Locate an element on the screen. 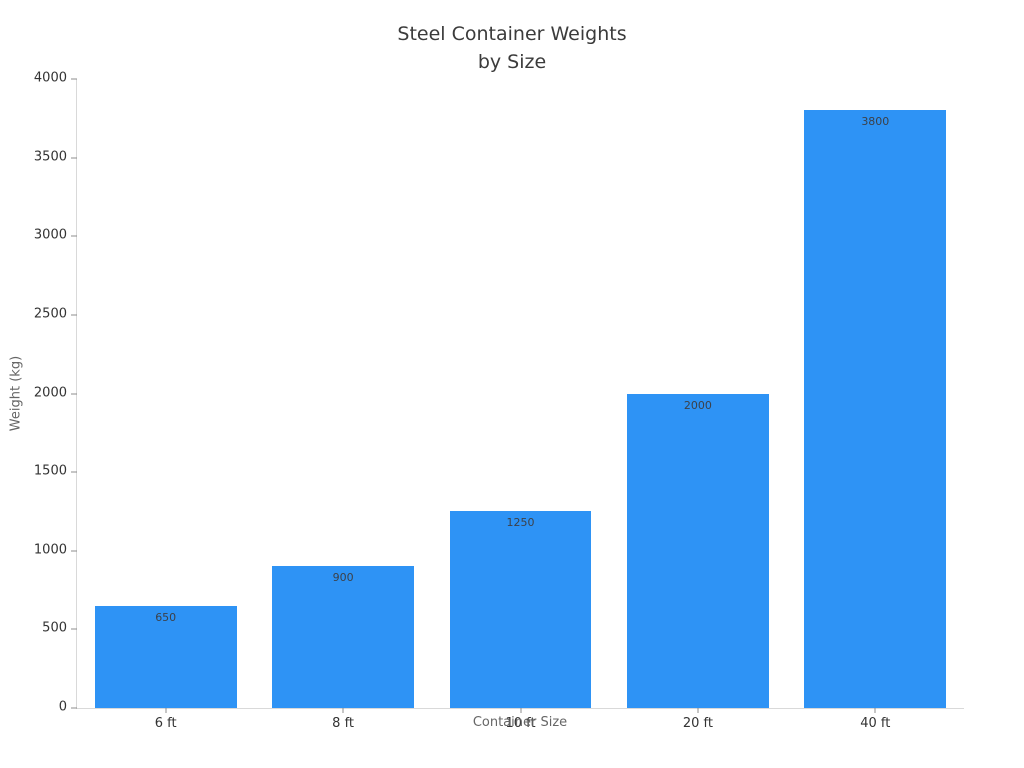  x-tick-mark: 6 ft is located at coordinates (166, 719).